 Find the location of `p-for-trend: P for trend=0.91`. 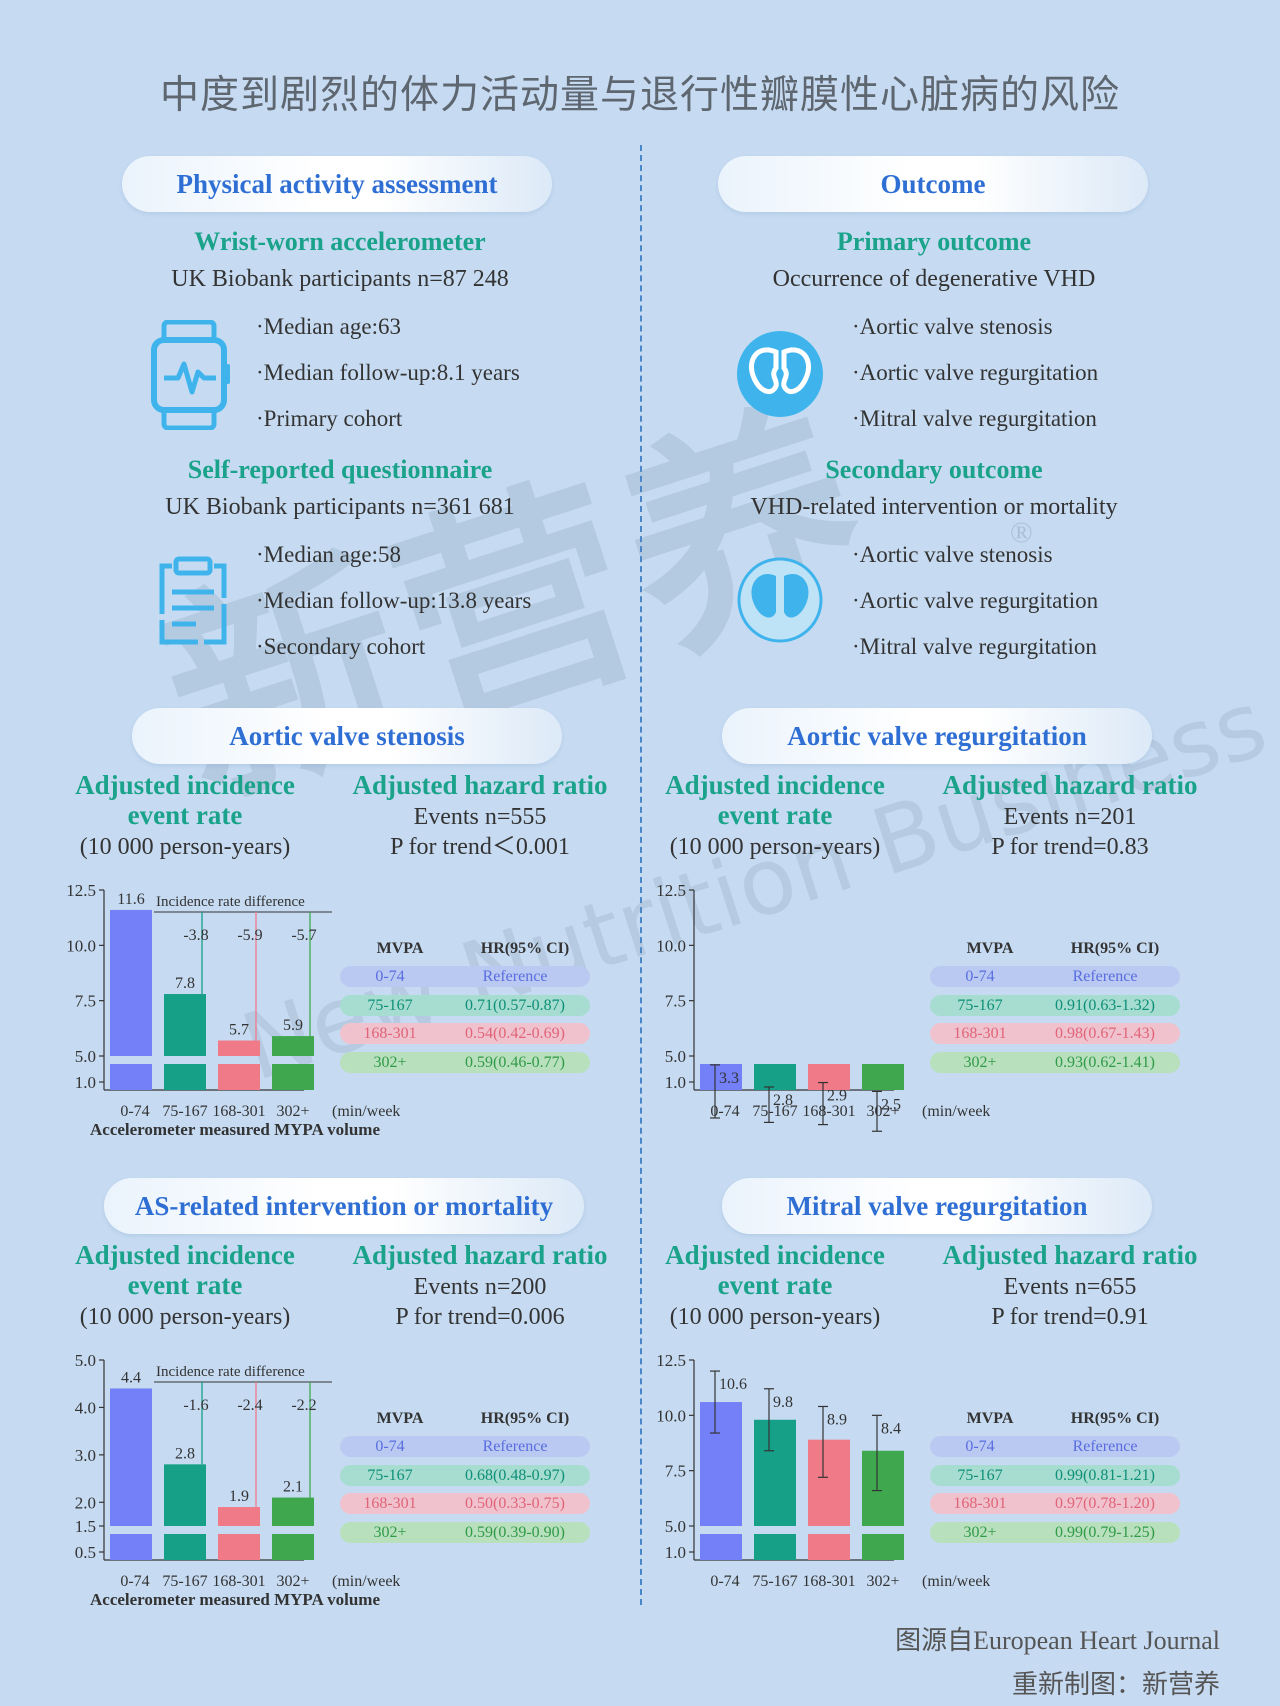

p-for-trend: P for trend=0.91 is located at coordinates (1070, 1317).